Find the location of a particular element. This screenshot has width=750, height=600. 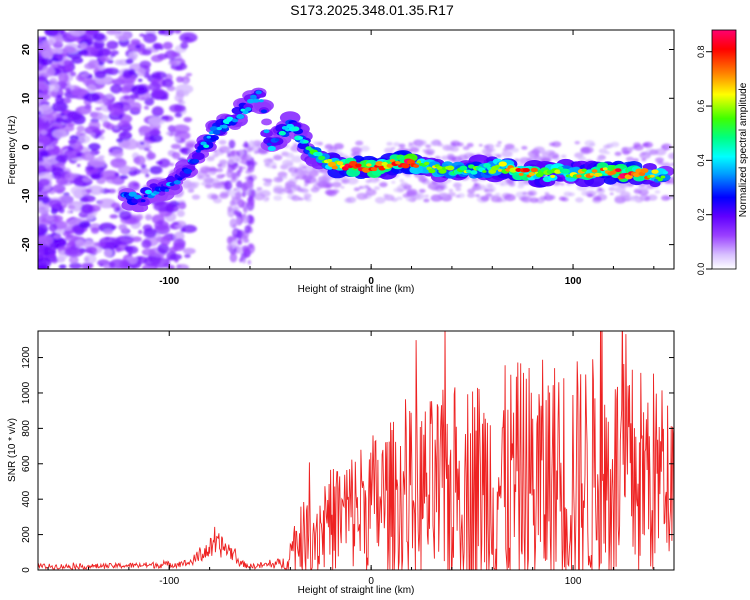

snr-ytick-label: 0 is located at coordinates (26, 570).